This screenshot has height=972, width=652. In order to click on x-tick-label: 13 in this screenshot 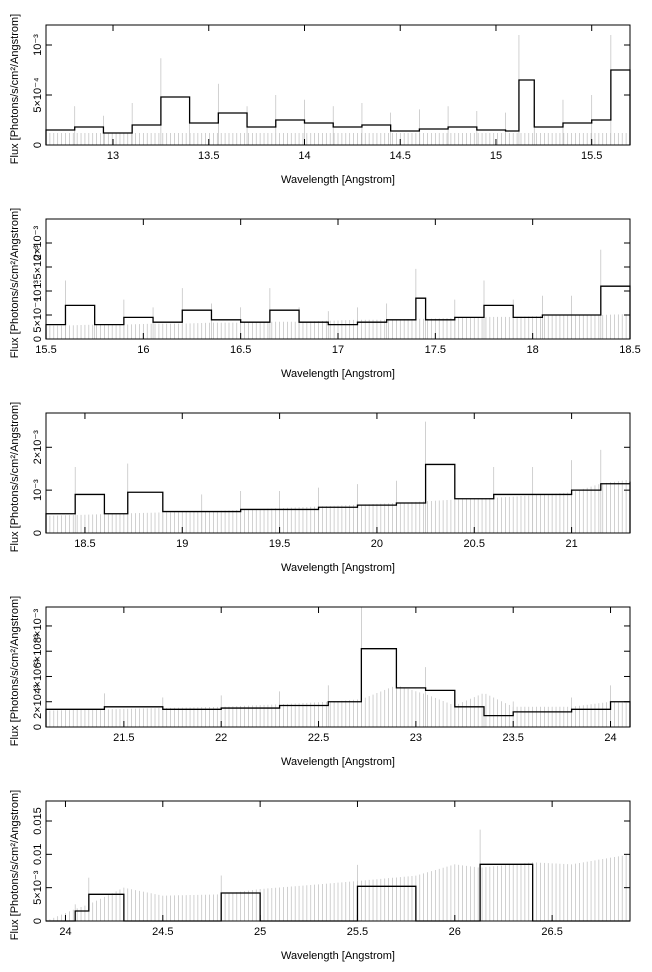, I will do `click(113, 156)`.